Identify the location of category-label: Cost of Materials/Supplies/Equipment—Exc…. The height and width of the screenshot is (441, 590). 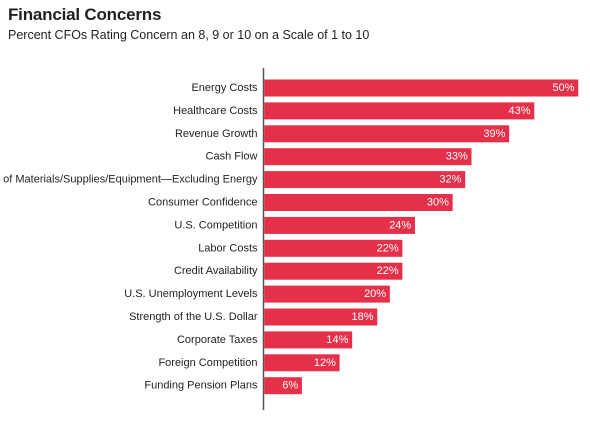
(129, 180).